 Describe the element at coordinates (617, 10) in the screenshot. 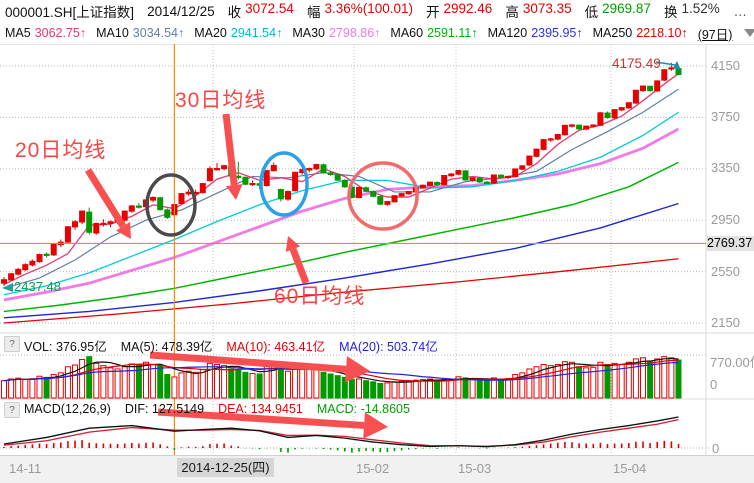

I see `field-low: 低 2969.87` at that location.